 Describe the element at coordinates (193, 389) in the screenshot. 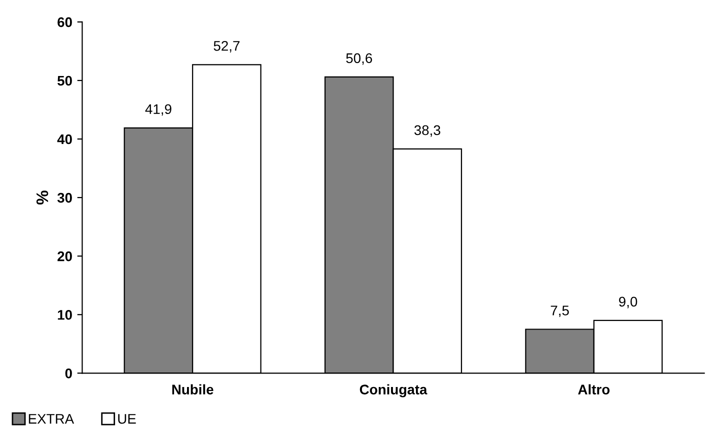

I see `x-tick-label: Nubile` at that location.